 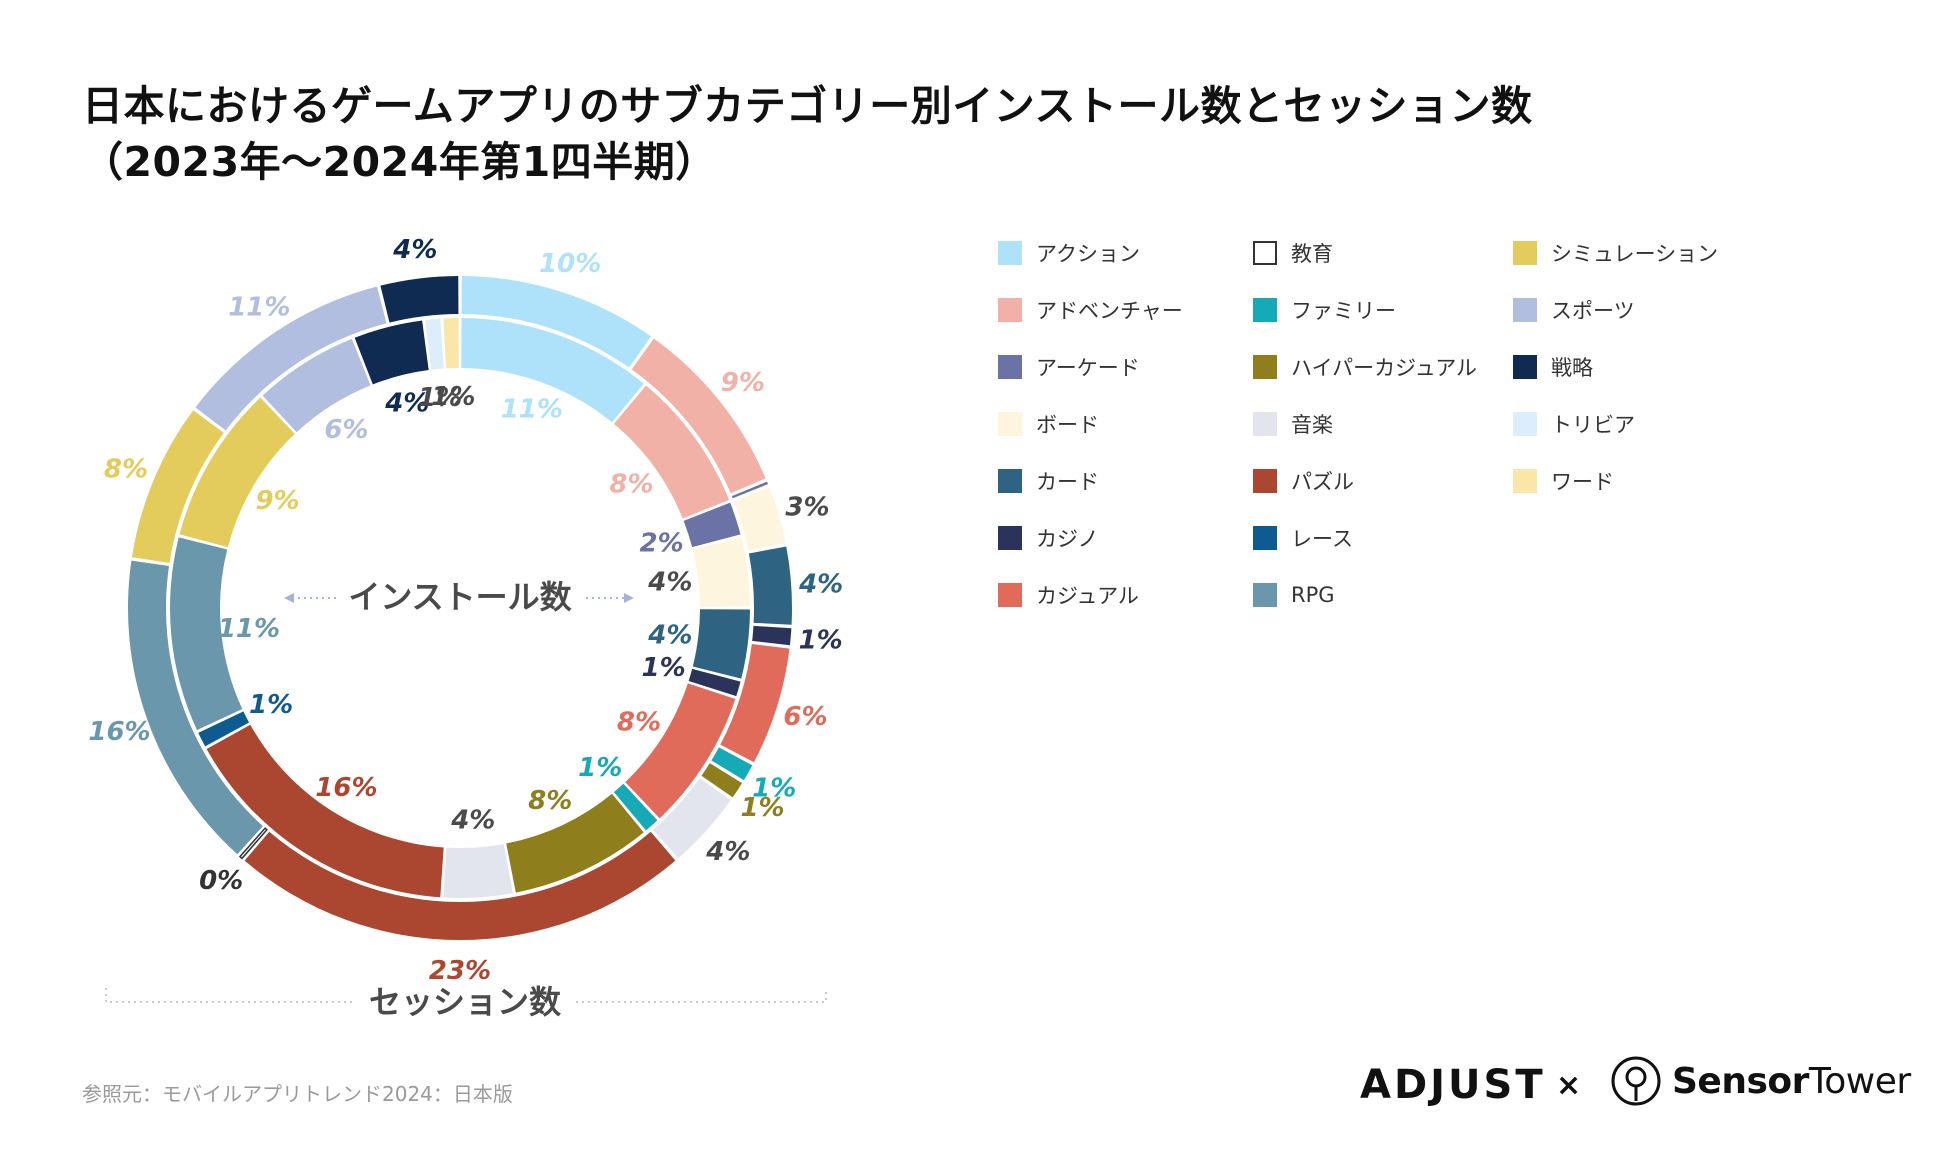 I want to click on legend-label-puzzle: パズル, so click(x=1322, y=482).